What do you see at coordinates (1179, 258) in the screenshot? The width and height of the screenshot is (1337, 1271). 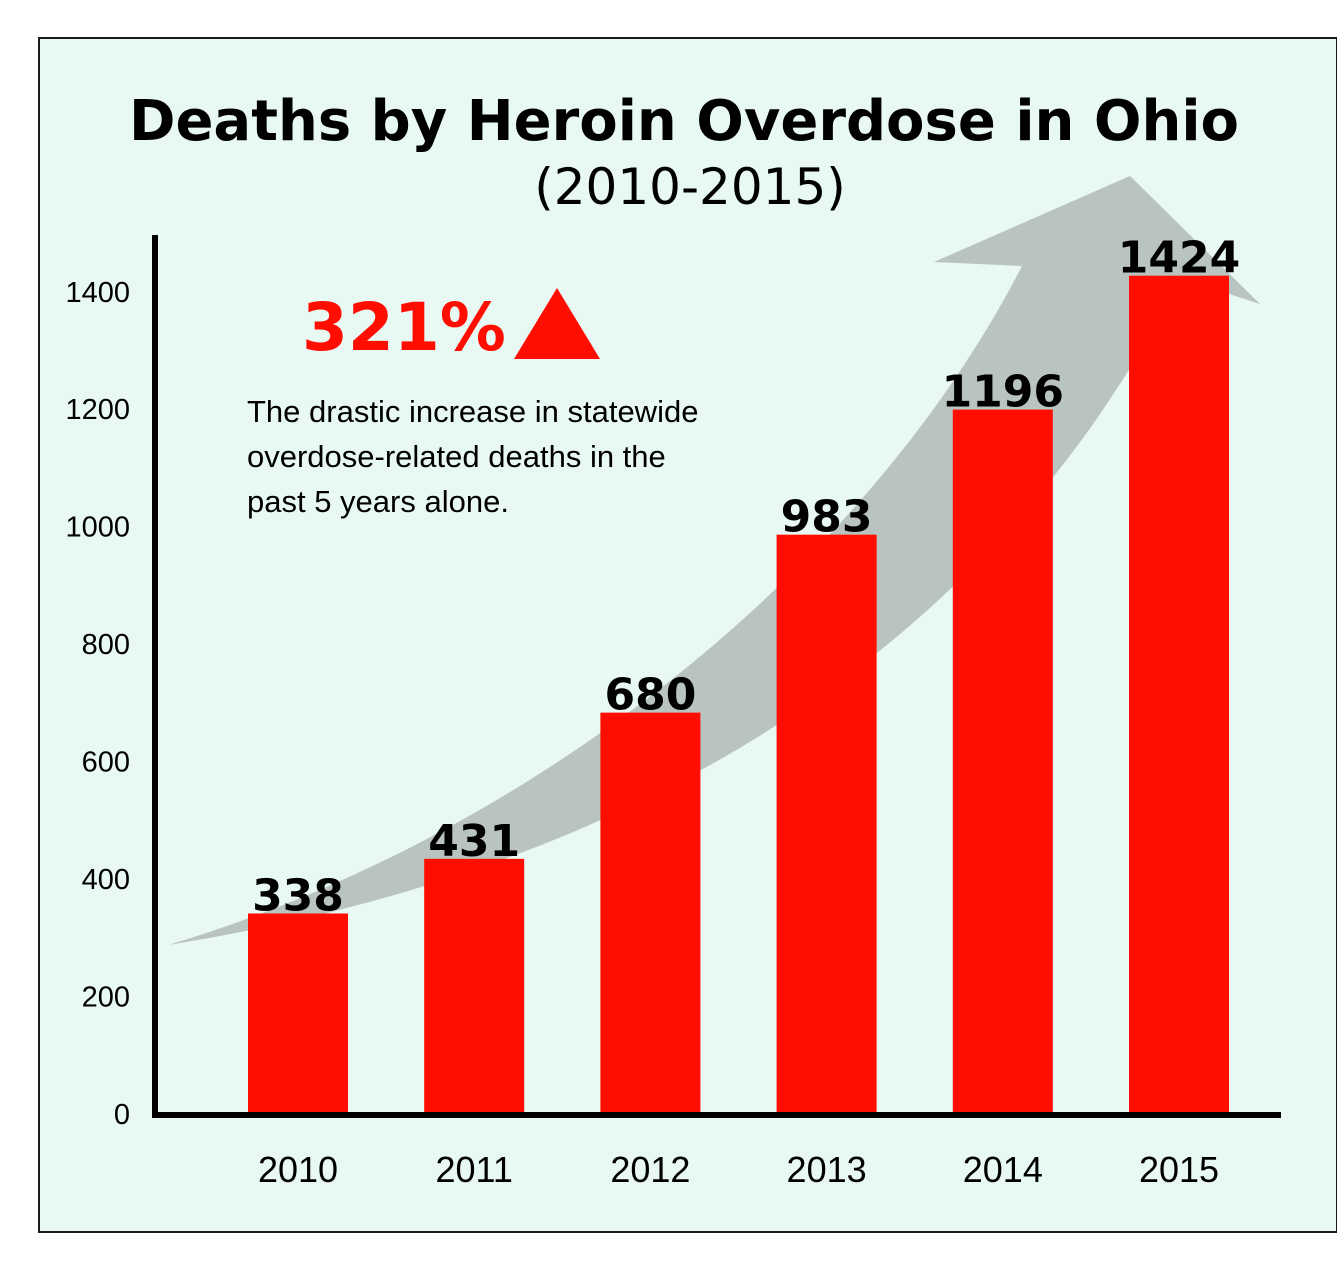 I see `value-label-2015: 1424` at bounding box center [1179, 258].